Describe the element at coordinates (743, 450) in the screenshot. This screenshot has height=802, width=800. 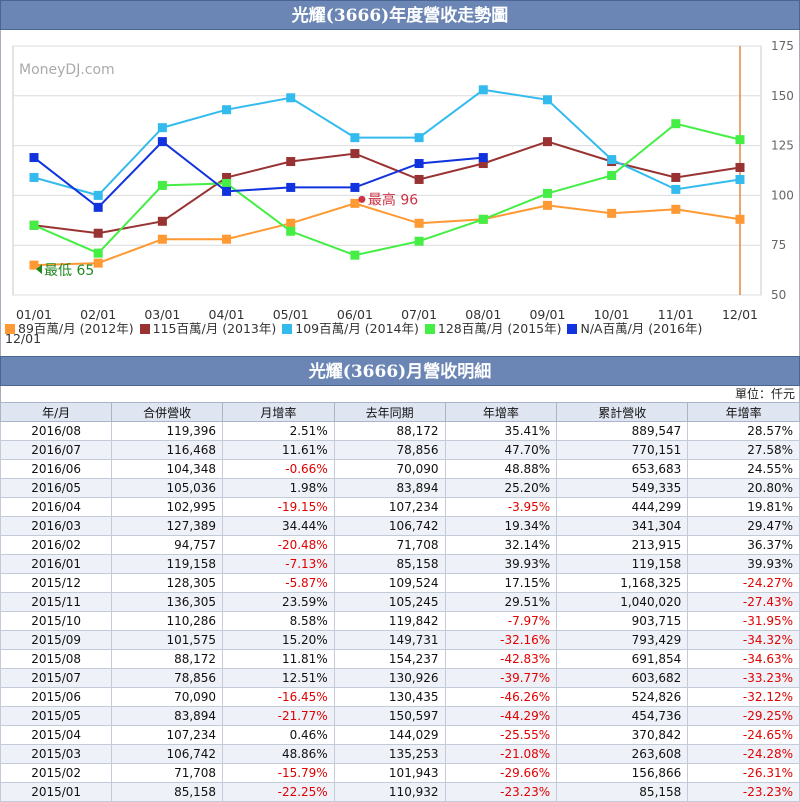
I see `table-cell: 27.58%` at that location.